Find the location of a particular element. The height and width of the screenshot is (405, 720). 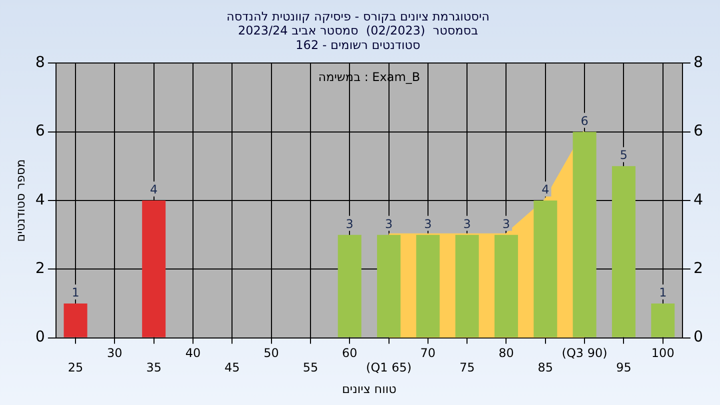

x-tick-label: 35 is located at coordinates (154, 367).